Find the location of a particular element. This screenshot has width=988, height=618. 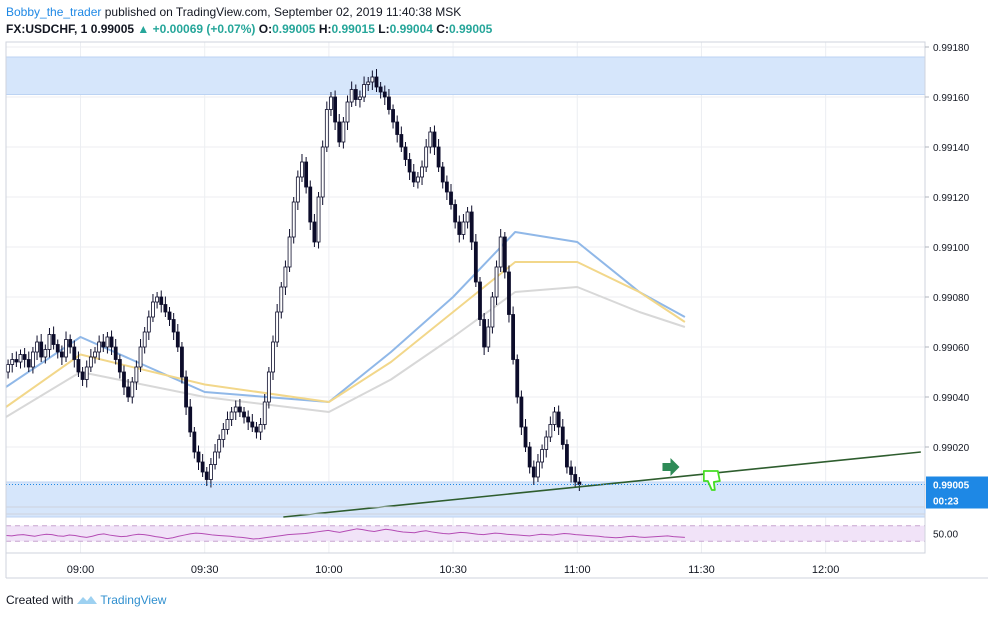

close-label: C: is located at coordinates (442, 29).